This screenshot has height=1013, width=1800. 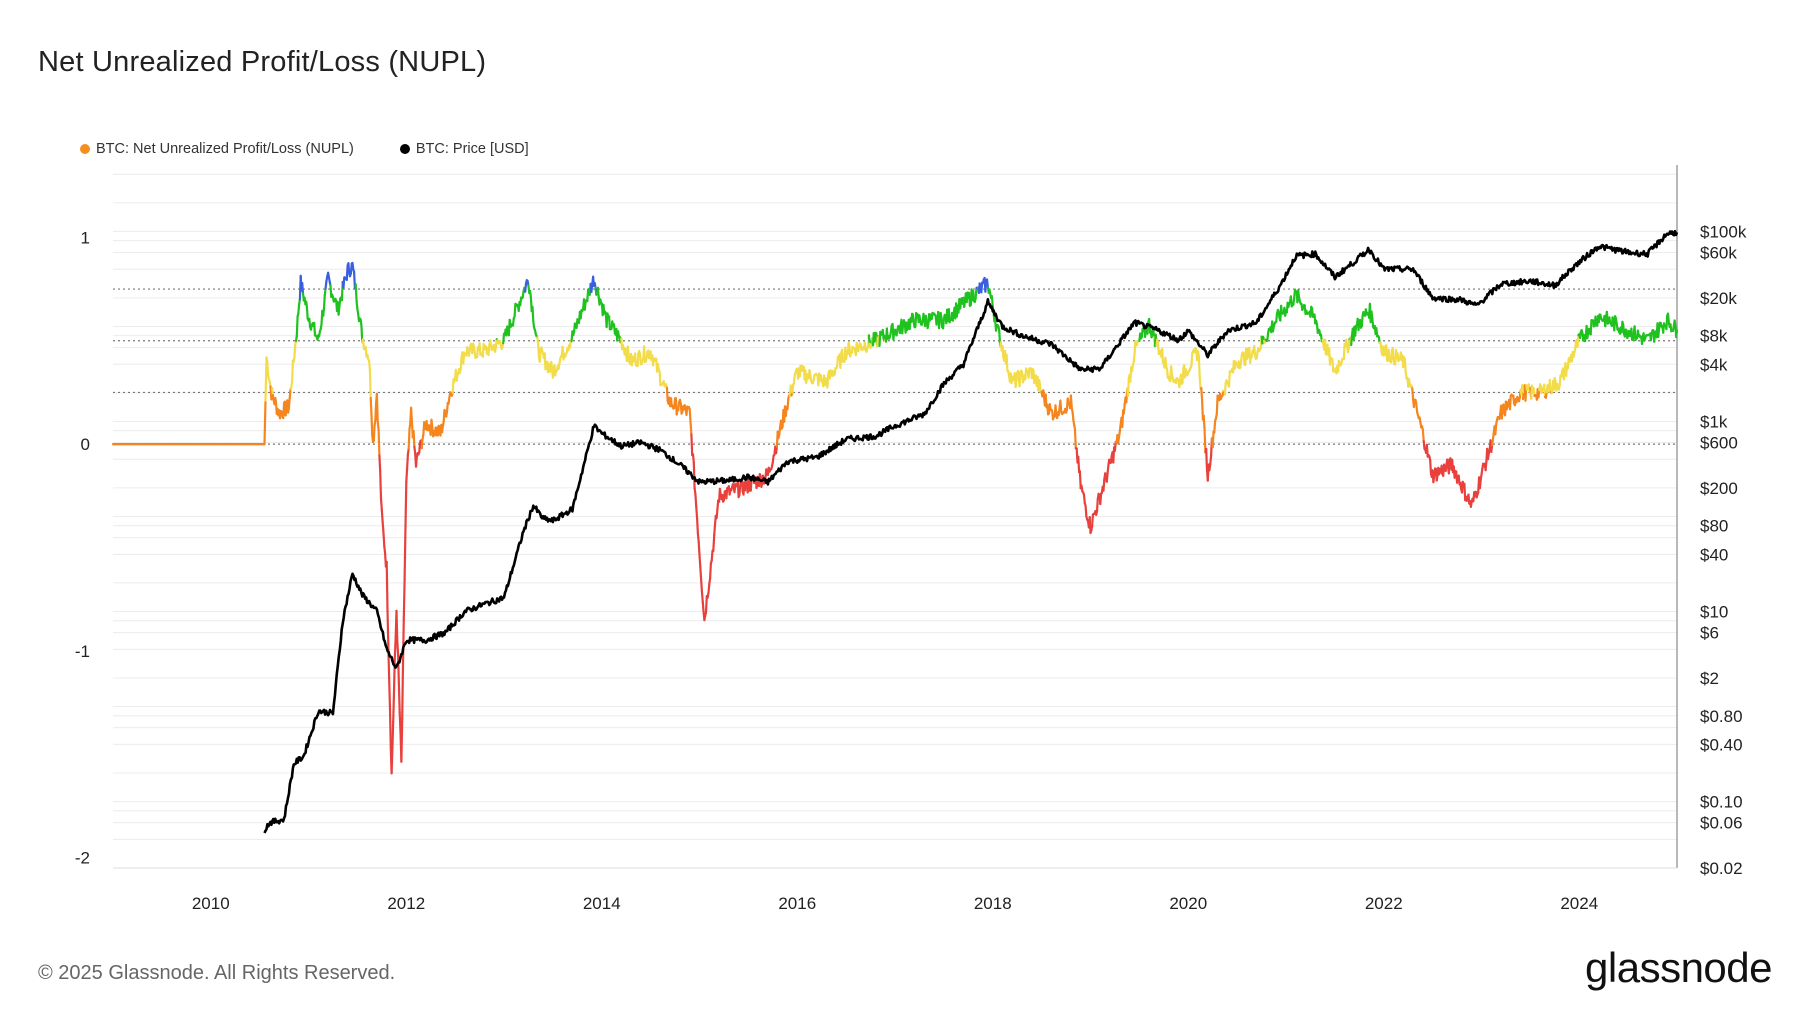 What do you see at coordinates (1714, 336) in the screenshot?
I see `y-right-tick-label: $8k` at bounding box center [1714, 336].